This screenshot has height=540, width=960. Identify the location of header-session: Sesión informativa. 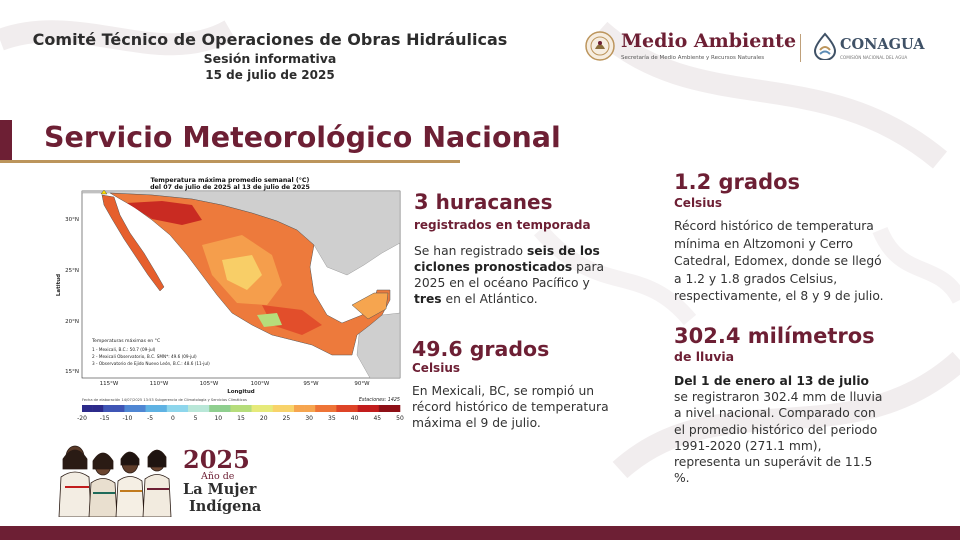
(270, 58).